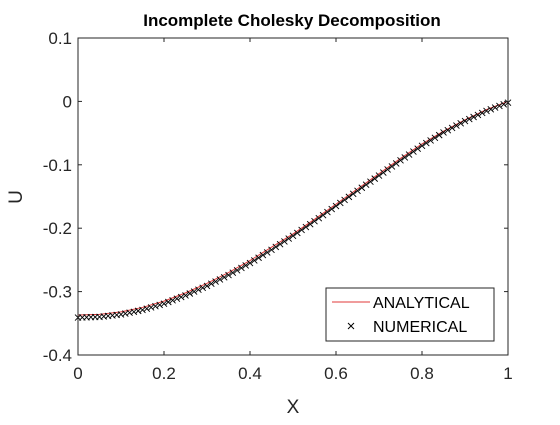 The image size is (560, 425). I want to click on x-axis-label: X, so click(293, 407).